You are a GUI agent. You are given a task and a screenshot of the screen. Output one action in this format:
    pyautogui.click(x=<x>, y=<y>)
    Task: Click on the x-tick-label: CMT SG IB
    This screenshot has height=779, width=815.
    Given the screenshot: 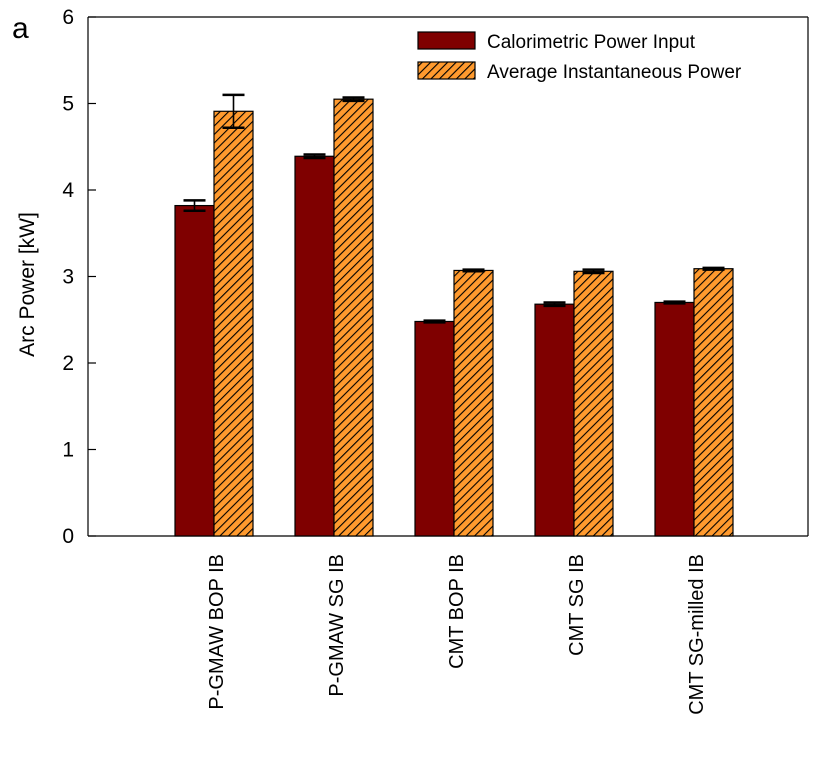 What is the action you would take?
    pyautogui.click(x=577, y=605)
    